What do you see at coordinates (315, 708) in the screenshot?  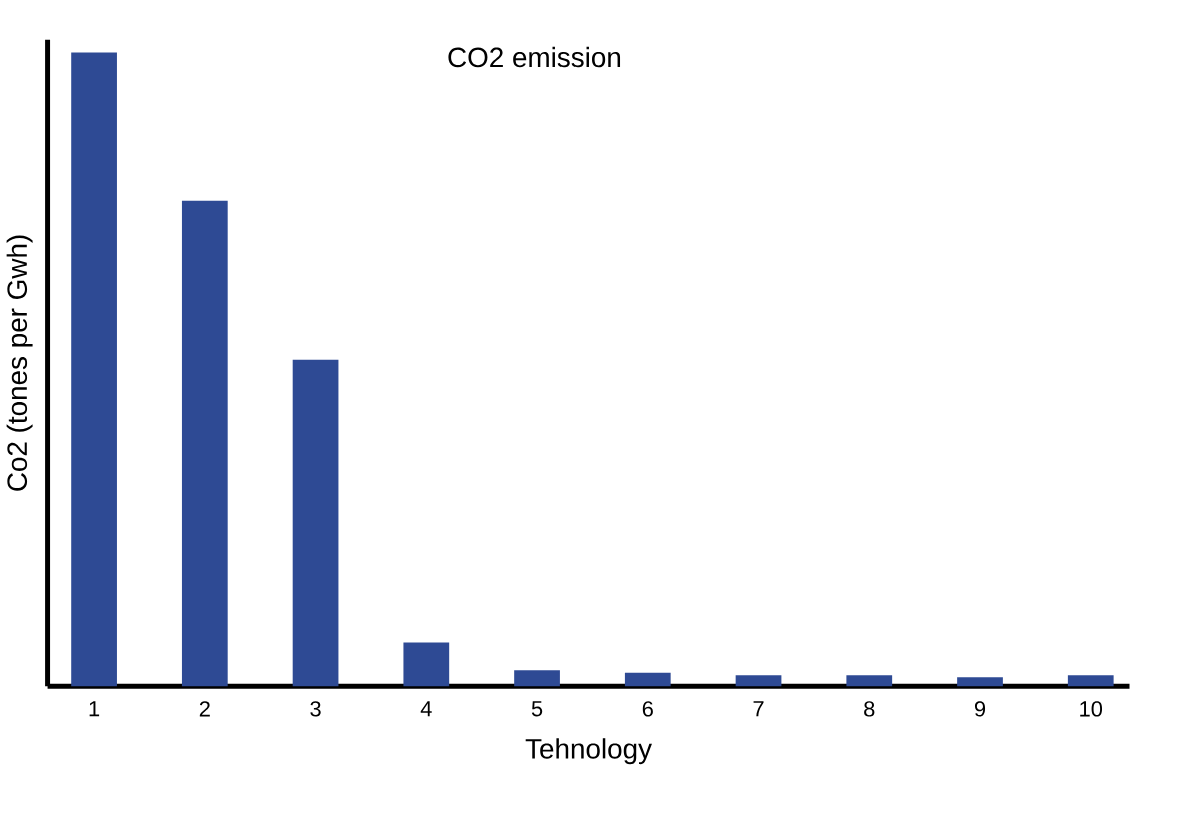 I see `x-tick-label: 3` at bounding box center [315, 708].